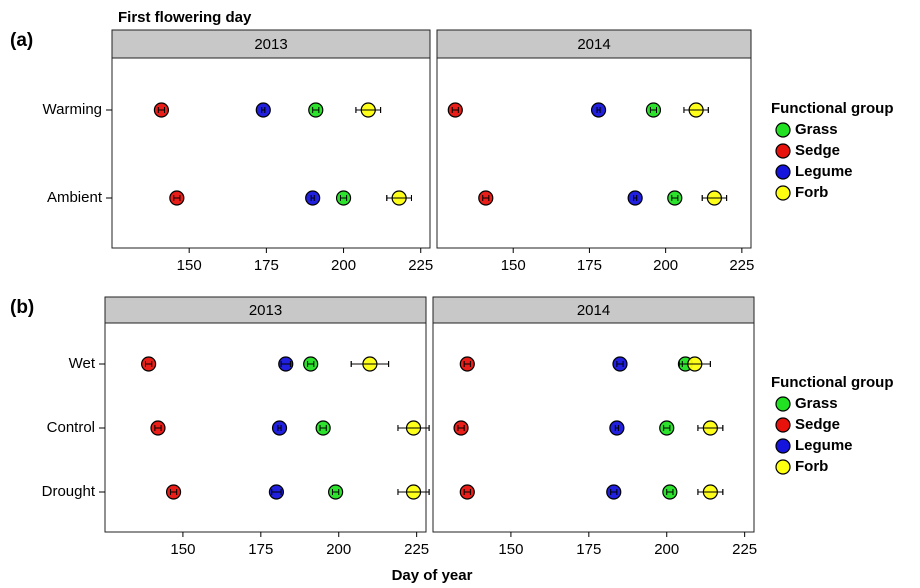 The image size is (920, 588). What do you see at coordinates (22, 307) in the screenshot?
I see `panel-label: (b)` at bounding box center [22, 307].